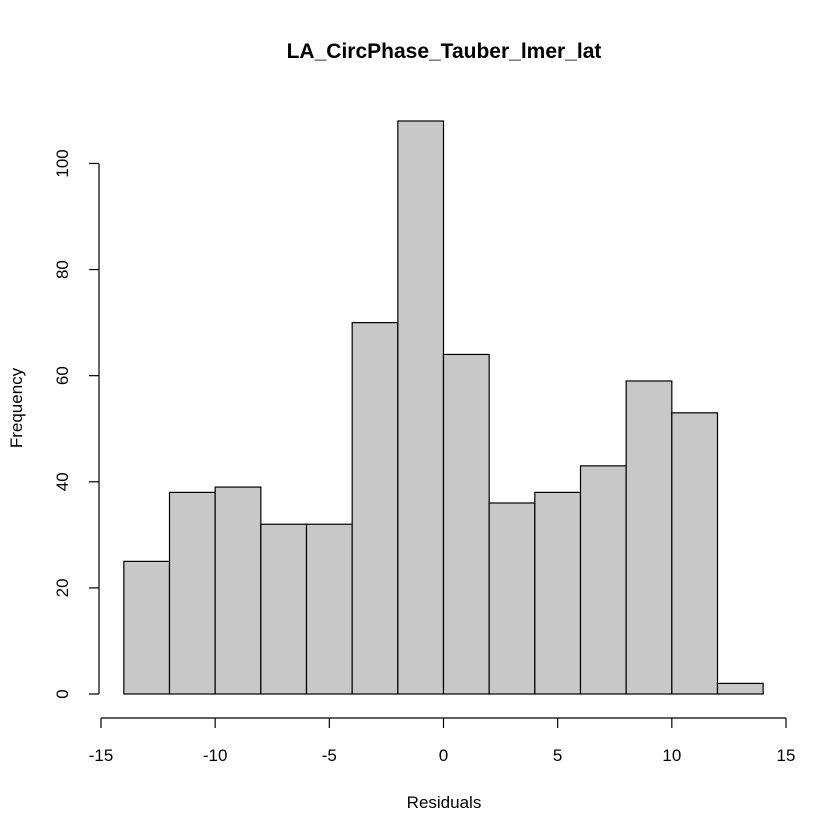  I want to click on y-tick-label: 40, so click(62, 481).